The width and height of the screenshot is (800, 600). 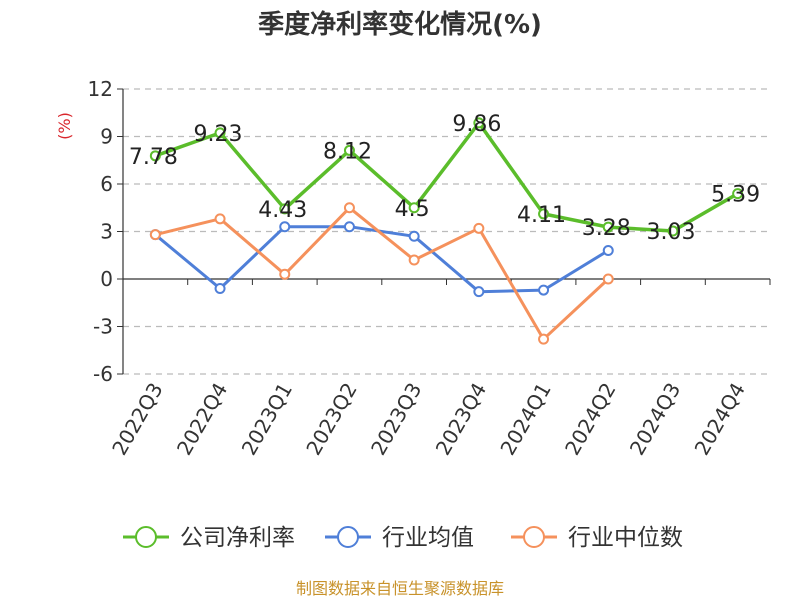 I want to click on data-label: 4.43, so click(x=282, y=210).